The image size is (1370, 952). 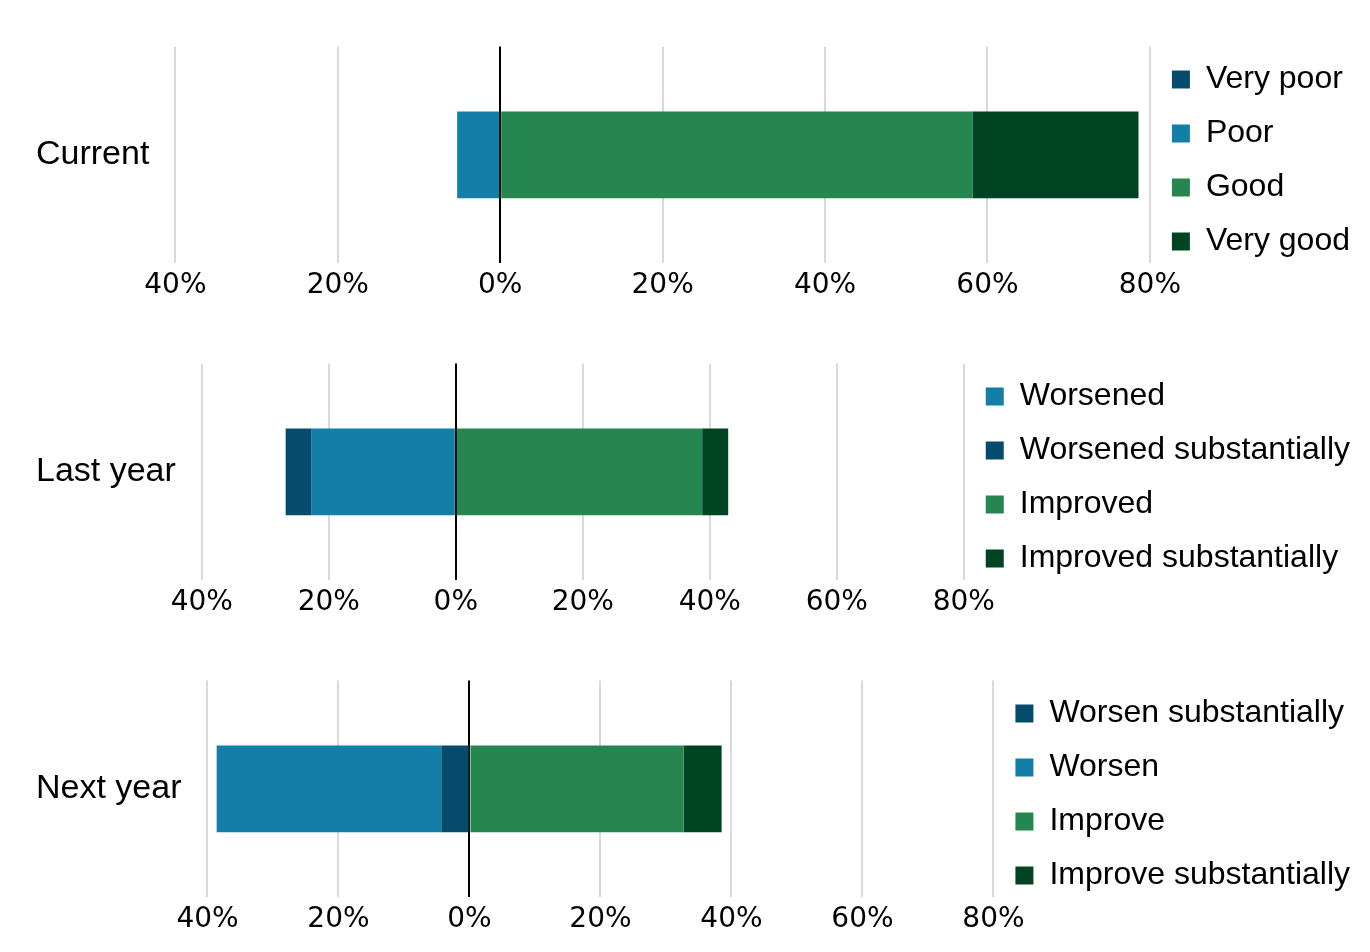 What do you see at coordinates (1197, 711) in the screenshot?
I see `legend-label: Worsen substantially` at bounding box center [1197, 711].